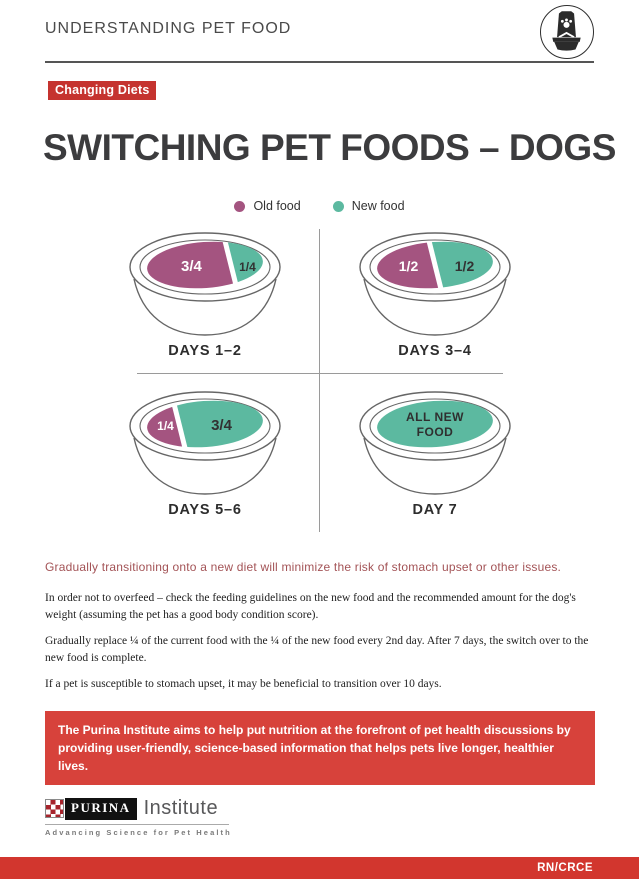  I want to click on purina-wordmark: PURINA, so click(101, 808).